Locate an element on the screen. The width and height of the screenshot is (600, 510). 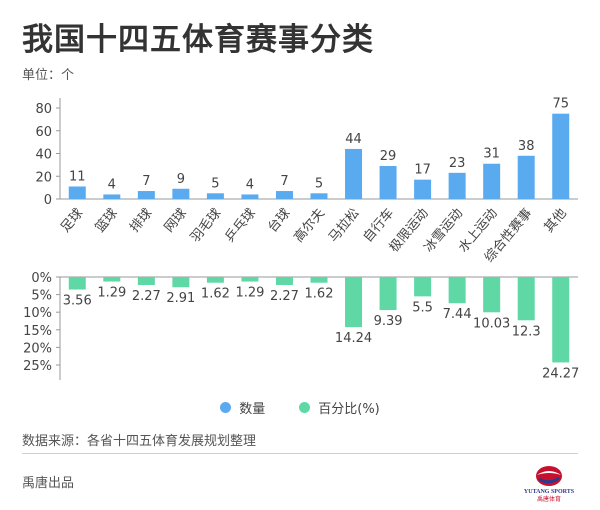
top-y-tick-label: 0 is located at coordinates (48, 200).